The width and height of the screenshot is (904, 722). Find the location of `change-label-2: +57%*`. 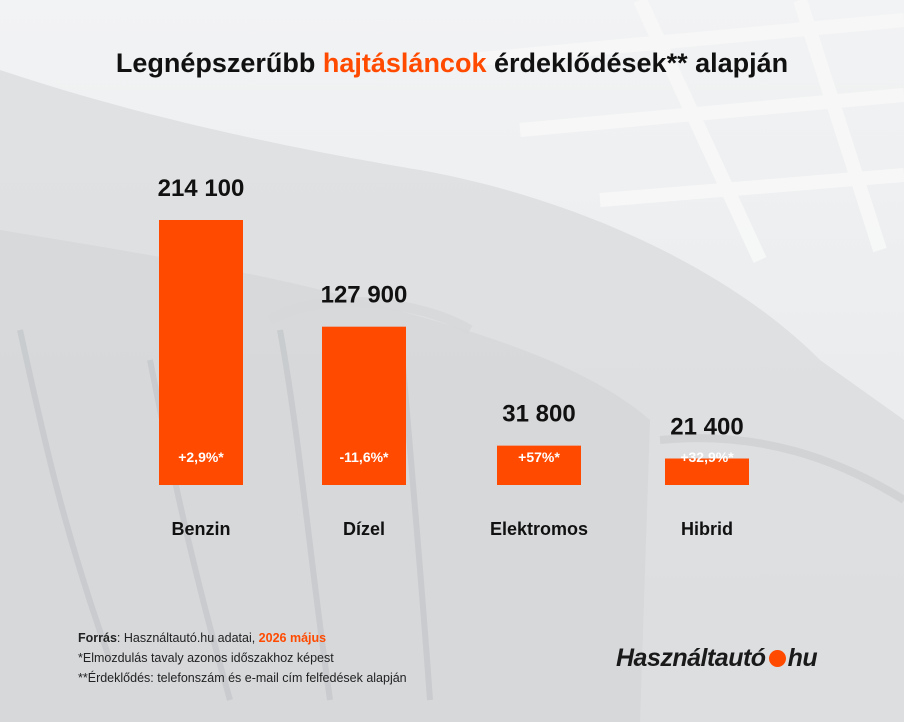

change-label-2: +57%* is located at coordinates (539, 457).